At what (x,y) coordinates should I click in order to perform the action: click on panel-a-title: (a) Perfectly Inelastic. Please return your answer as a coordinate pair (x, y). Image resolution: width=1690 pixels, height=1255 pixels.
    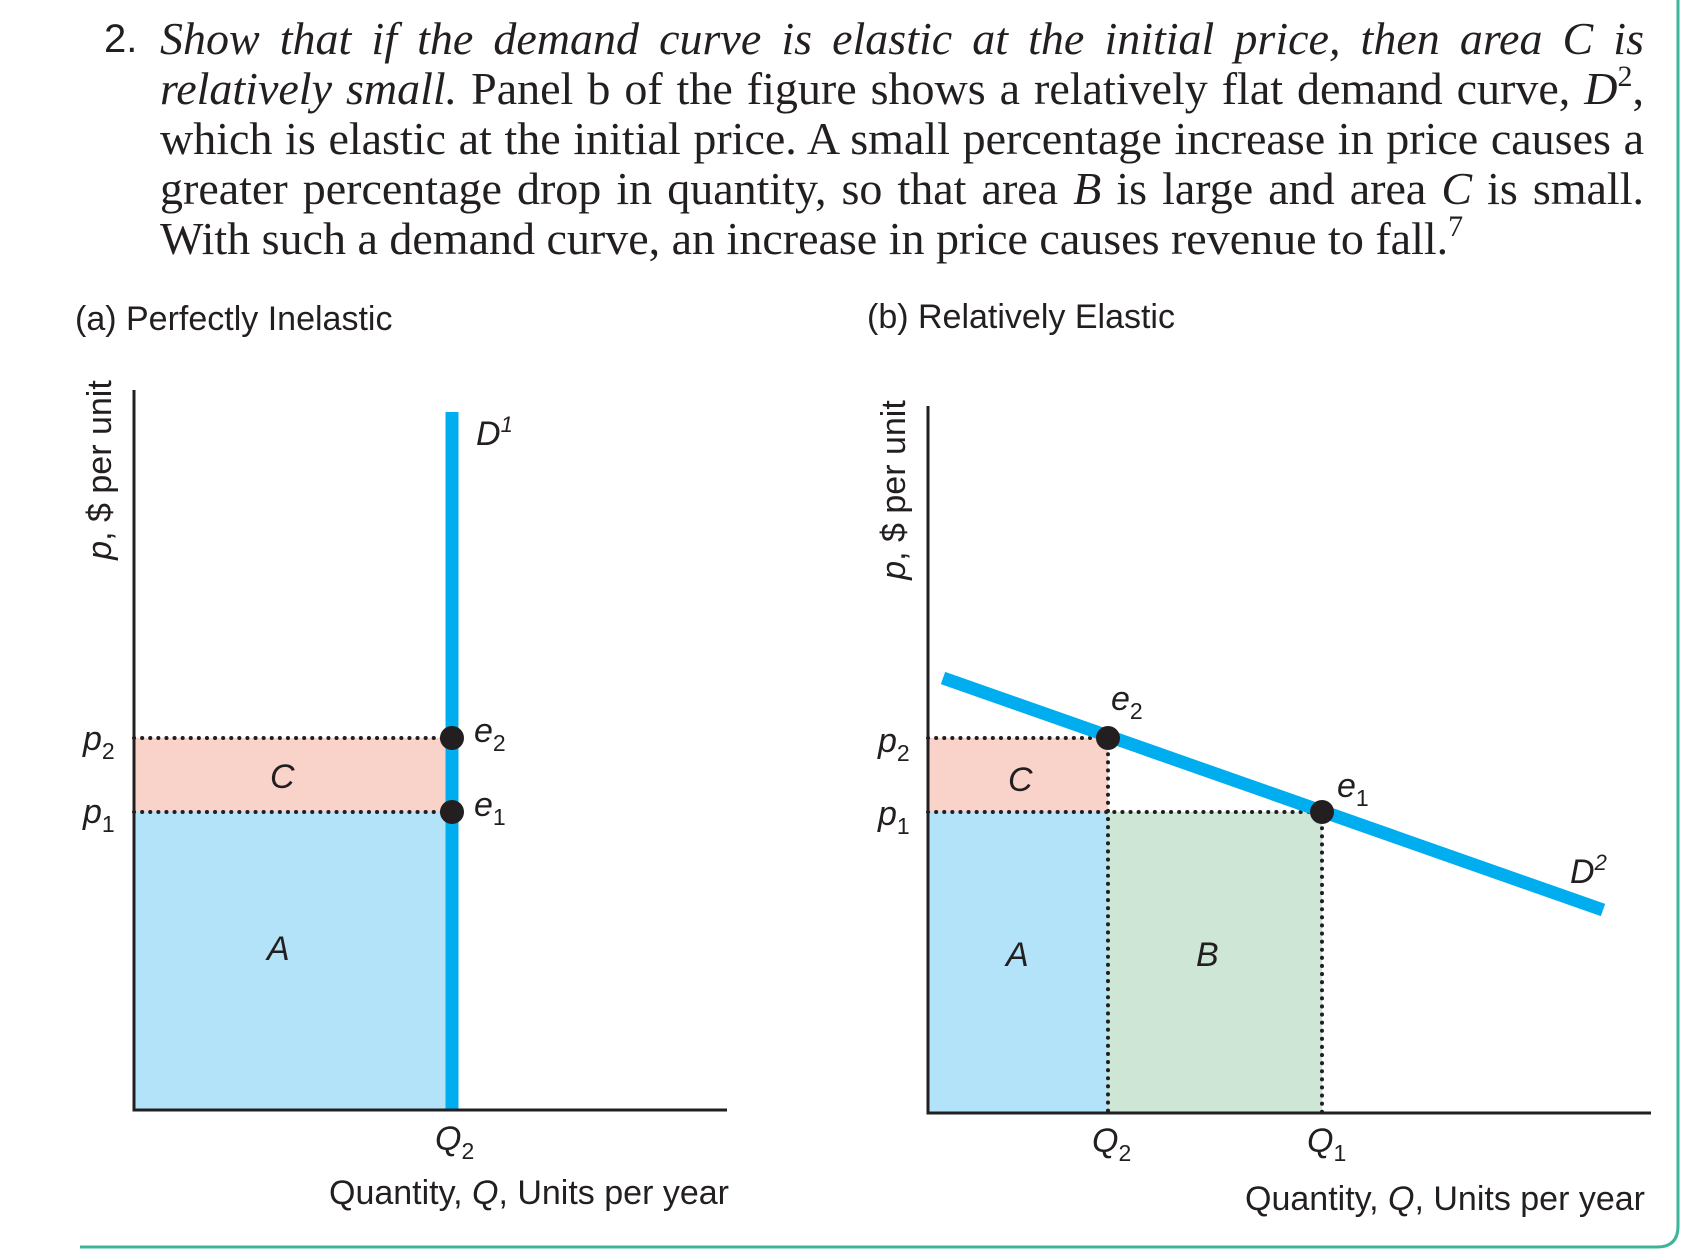
    Looking at the image, I should click on (234, 319).